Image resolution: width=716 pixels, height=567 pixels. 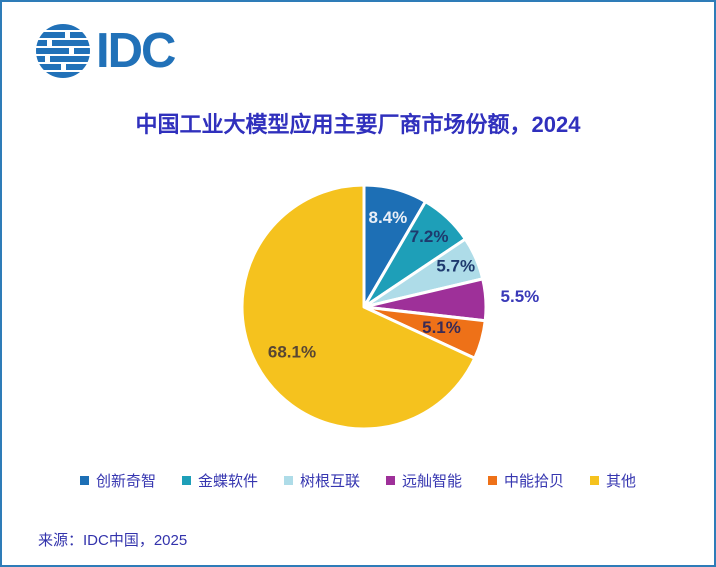 I want to click on legend-item: 远舢智能, so click(x=424, y=480).